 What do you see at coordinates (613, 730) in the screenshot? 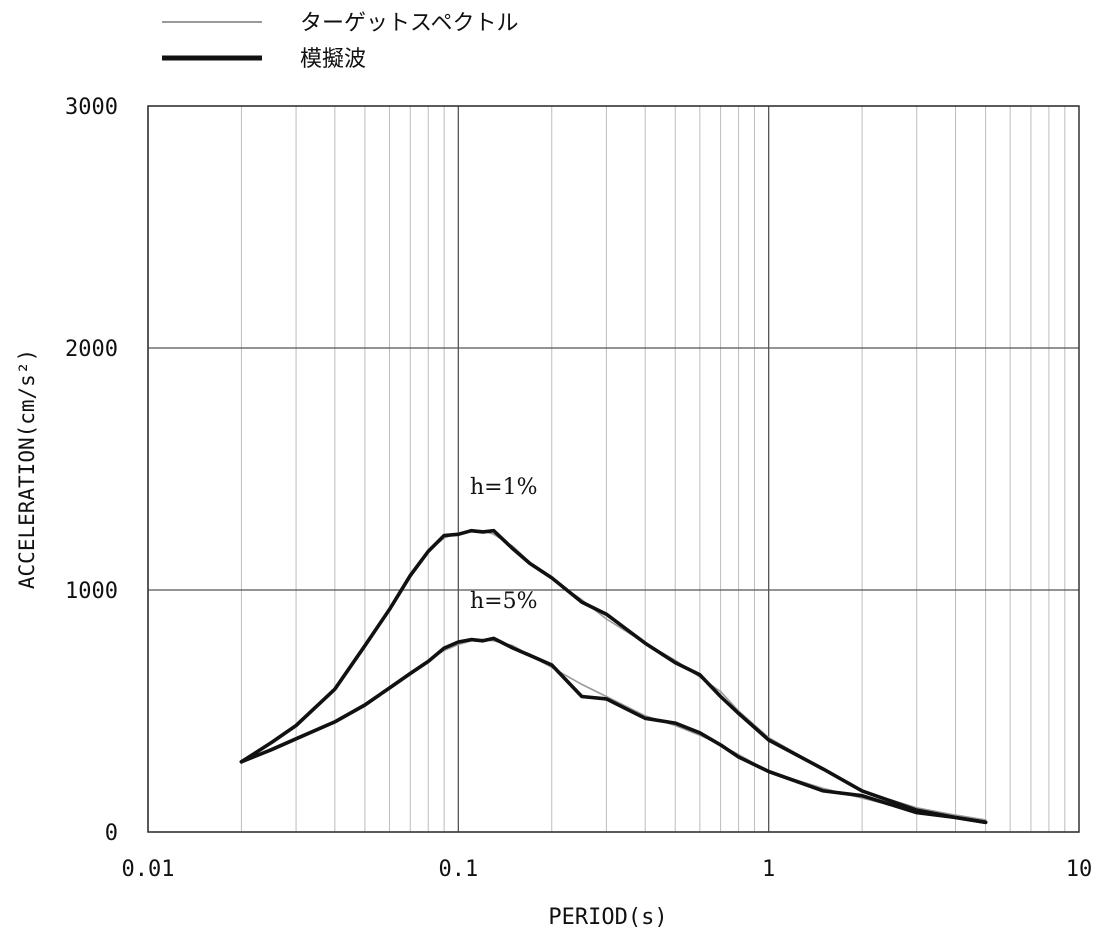
I see `simulated-wave-line-h=5%` at bounding box center [613, 730].